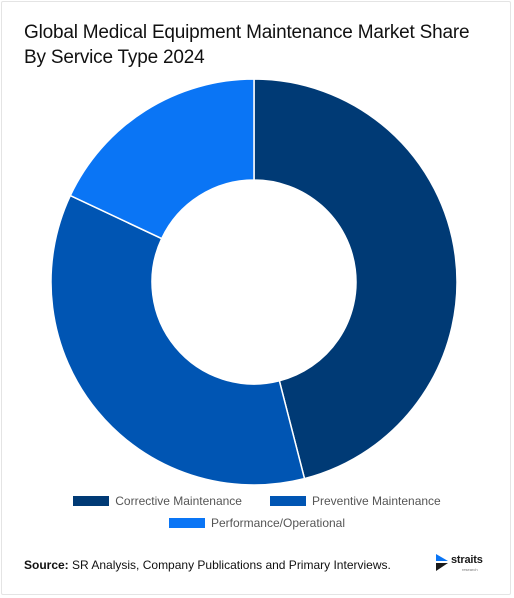 The width and height of the screenshot is (514, 598). I want to click on legend-row-2: Performance/Operational, so click(257, 523).